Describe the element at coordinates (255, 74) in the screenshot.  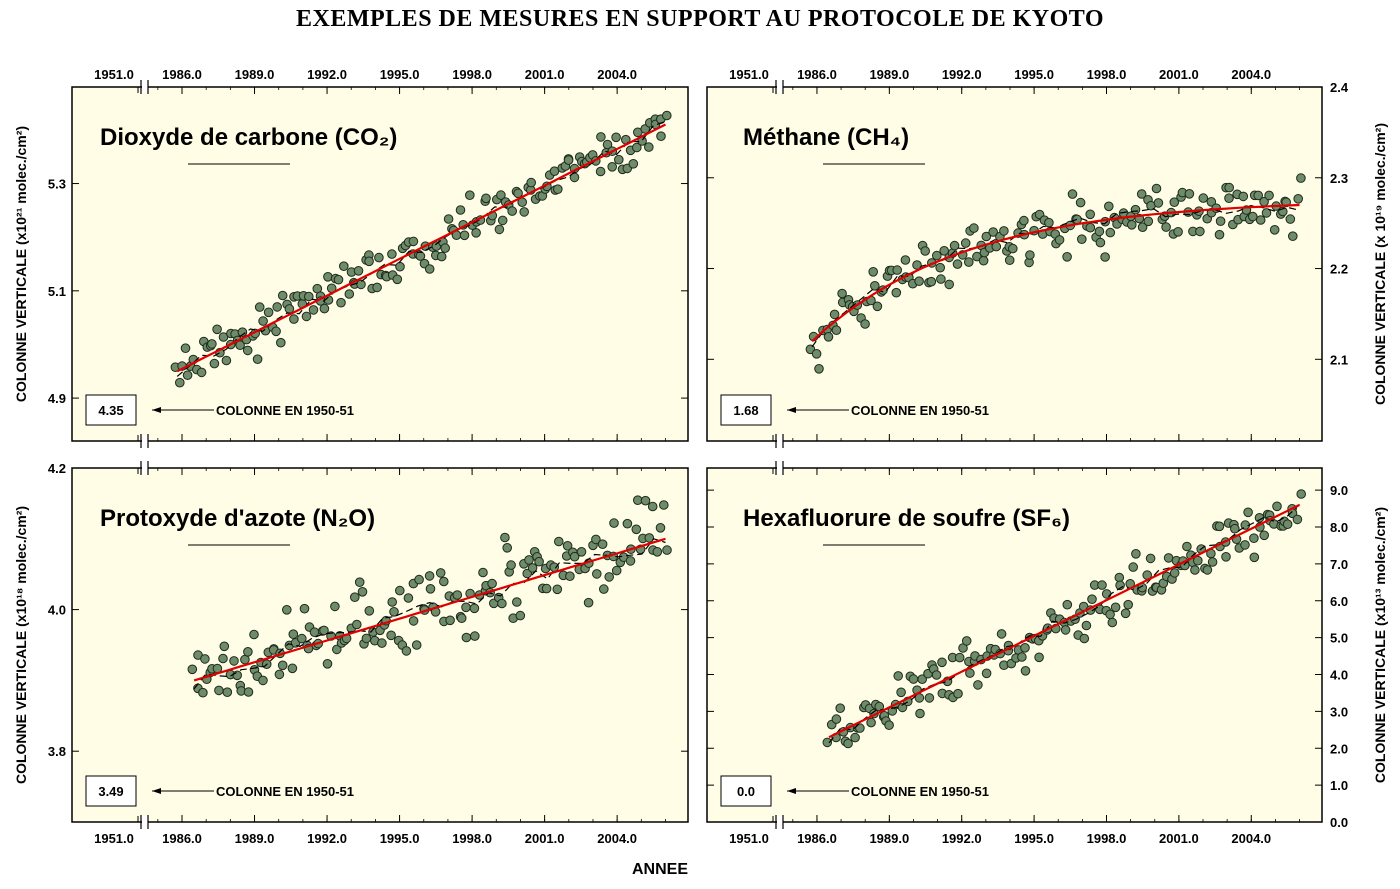
I see `x-tick-label: 1989.0` at that location.